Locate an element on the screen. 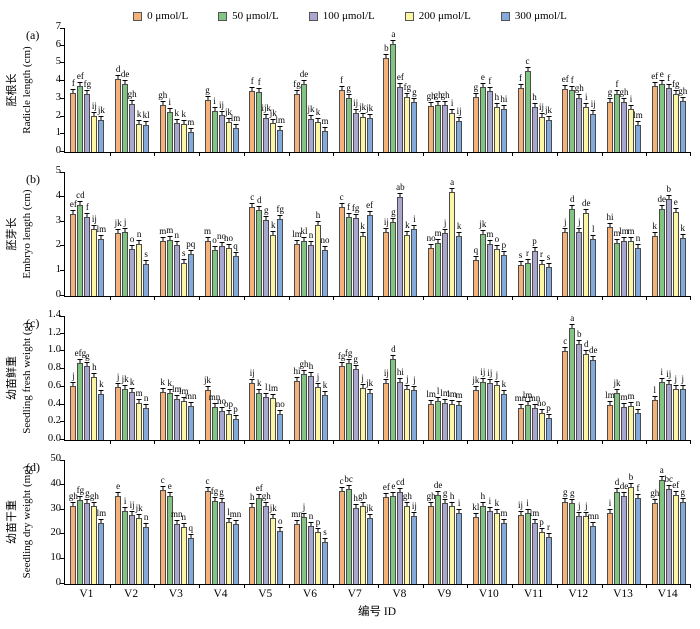 Image resolution: width=700 pixels, height=629 pixels. bar-group-V7: c f fg k ef is located at coordinates (355, 234).